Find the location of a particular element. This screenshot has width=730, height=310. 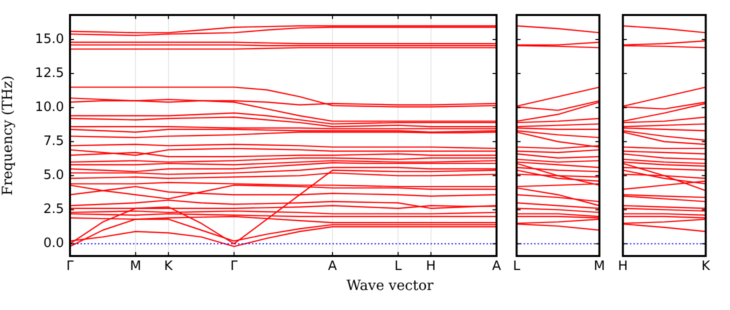

y-tick-label: 5.0 is located at coordinates (53, 176).